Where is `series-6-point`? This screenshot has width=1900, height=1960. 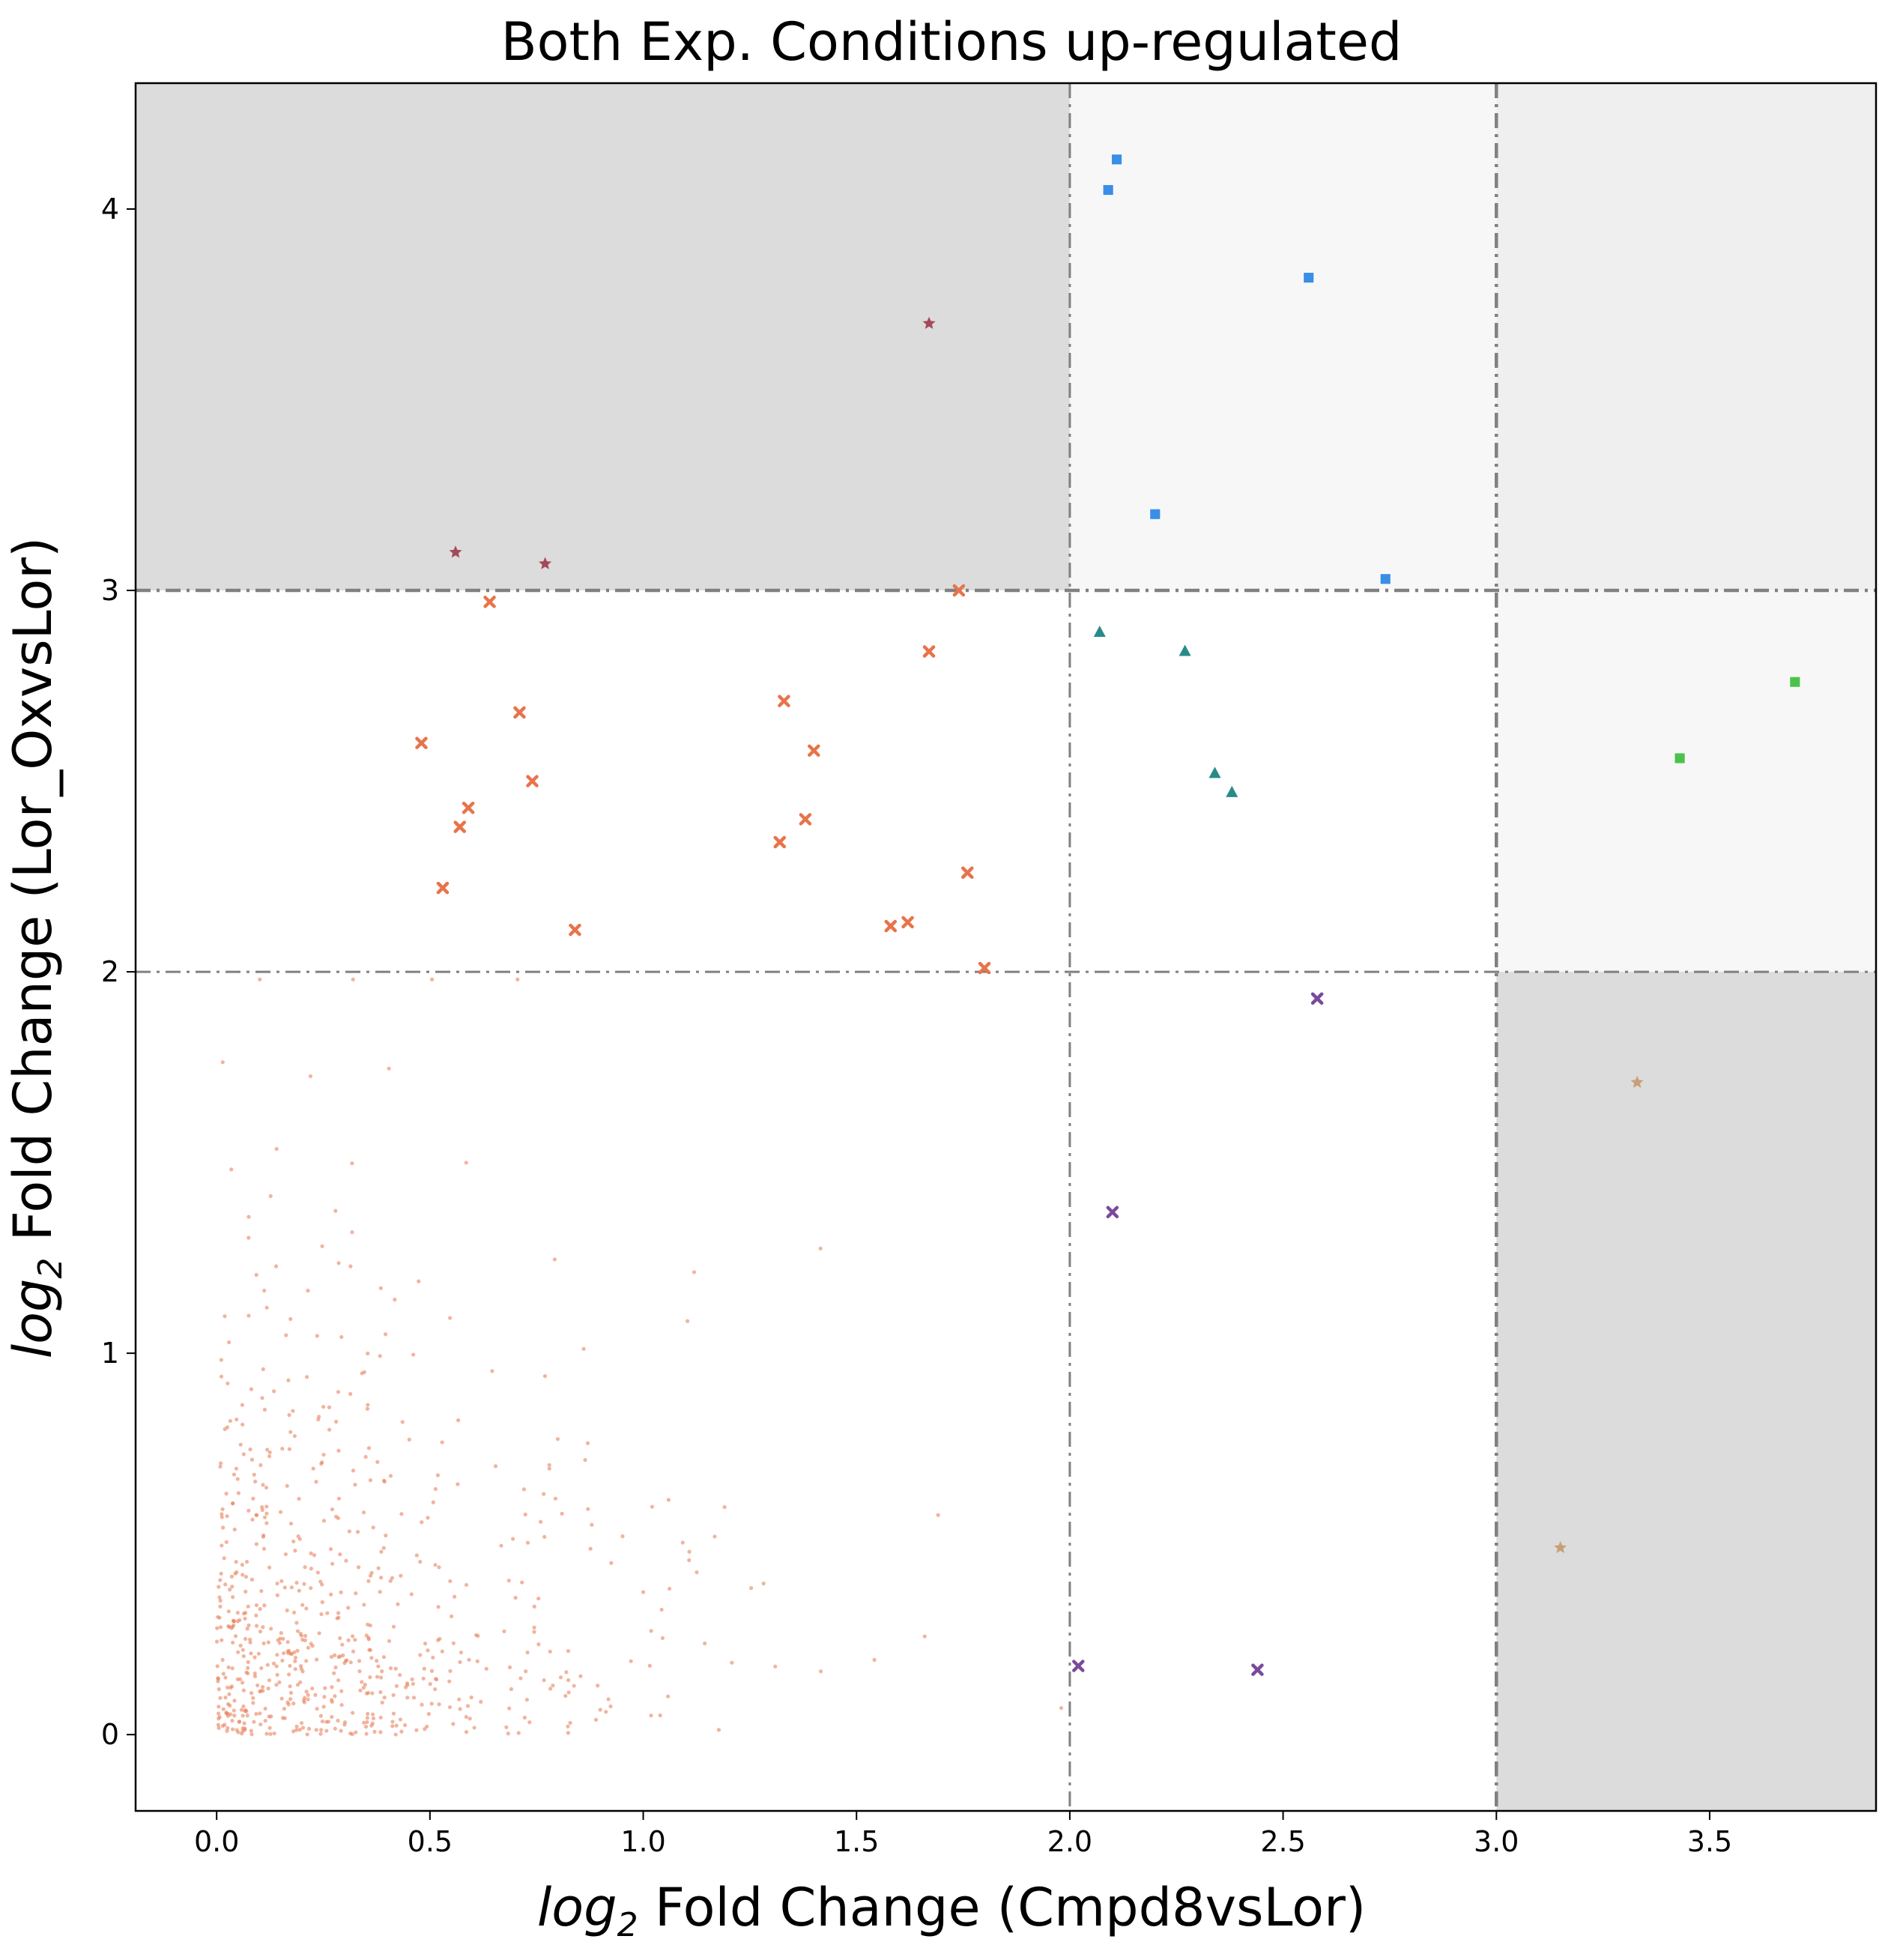
series-6-point is located at coordinates (1637, 1081).